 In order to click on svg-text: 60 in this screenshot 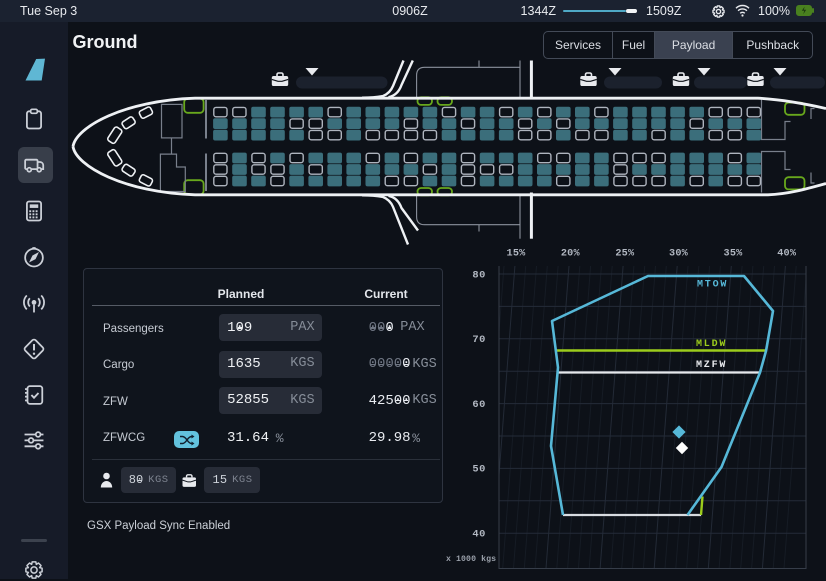, I will do `click(479, 405)`.